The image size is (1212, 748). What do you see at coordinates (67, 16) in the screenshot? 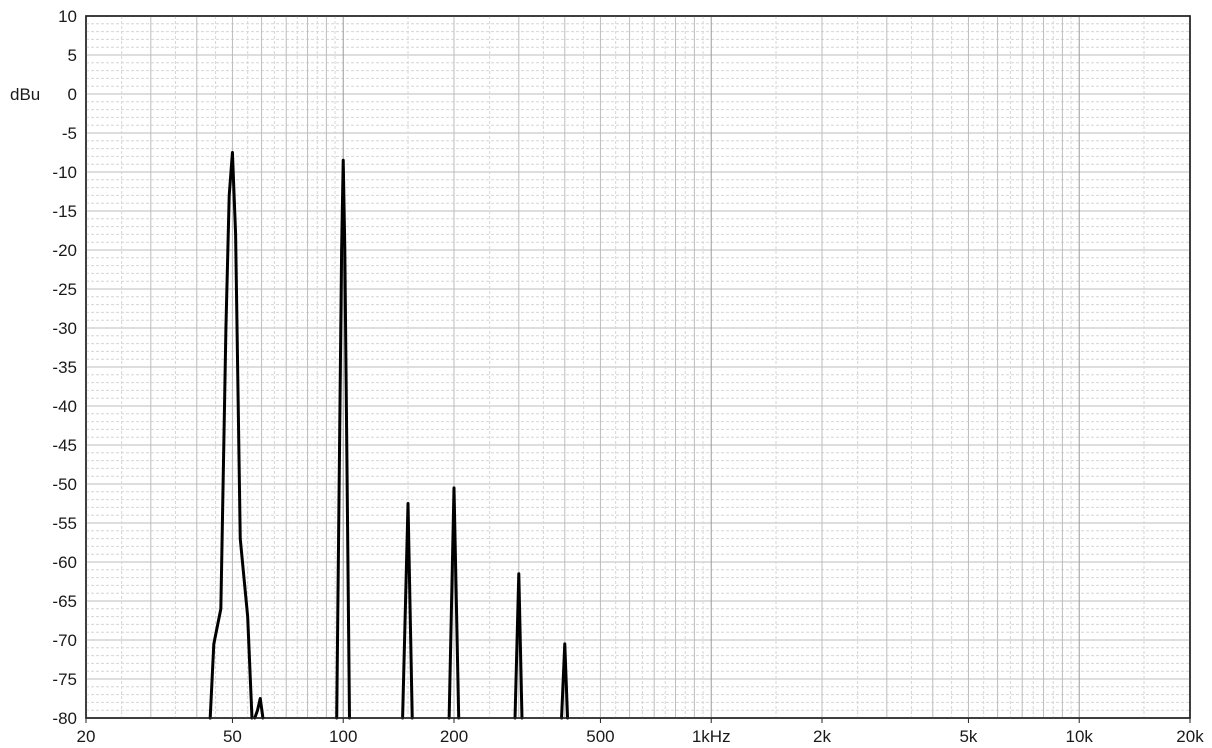
I see `y-tick-label: 10` at bounding box center [67, 16].